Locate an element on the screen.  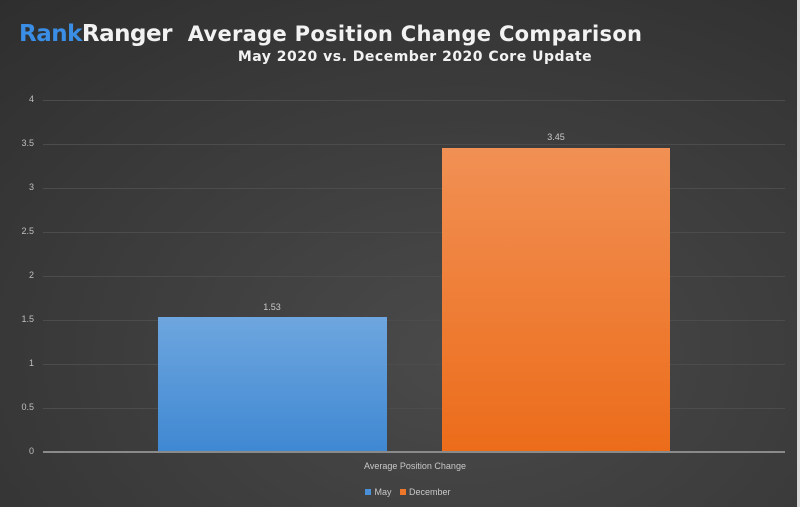
legend-item-may: May is located at coordinates (378, 492).